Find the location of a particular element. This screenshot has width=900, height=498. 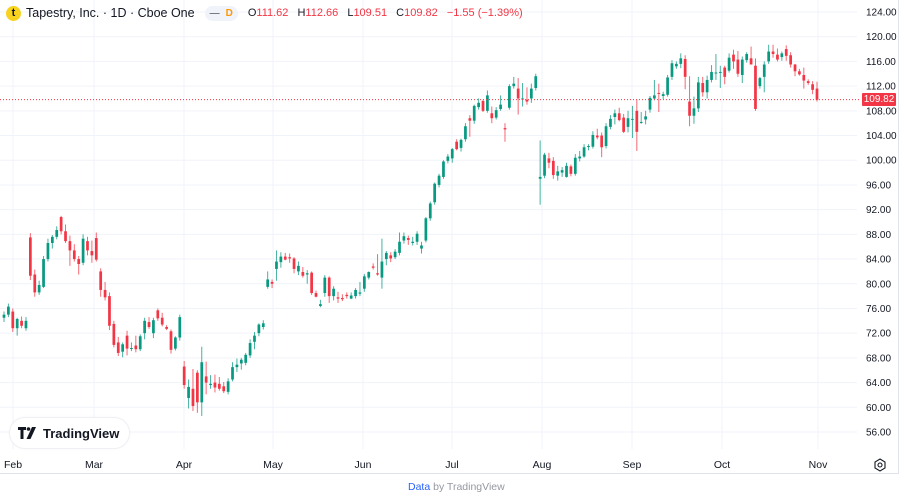

settings-icon is located at coordinates (880, 465).